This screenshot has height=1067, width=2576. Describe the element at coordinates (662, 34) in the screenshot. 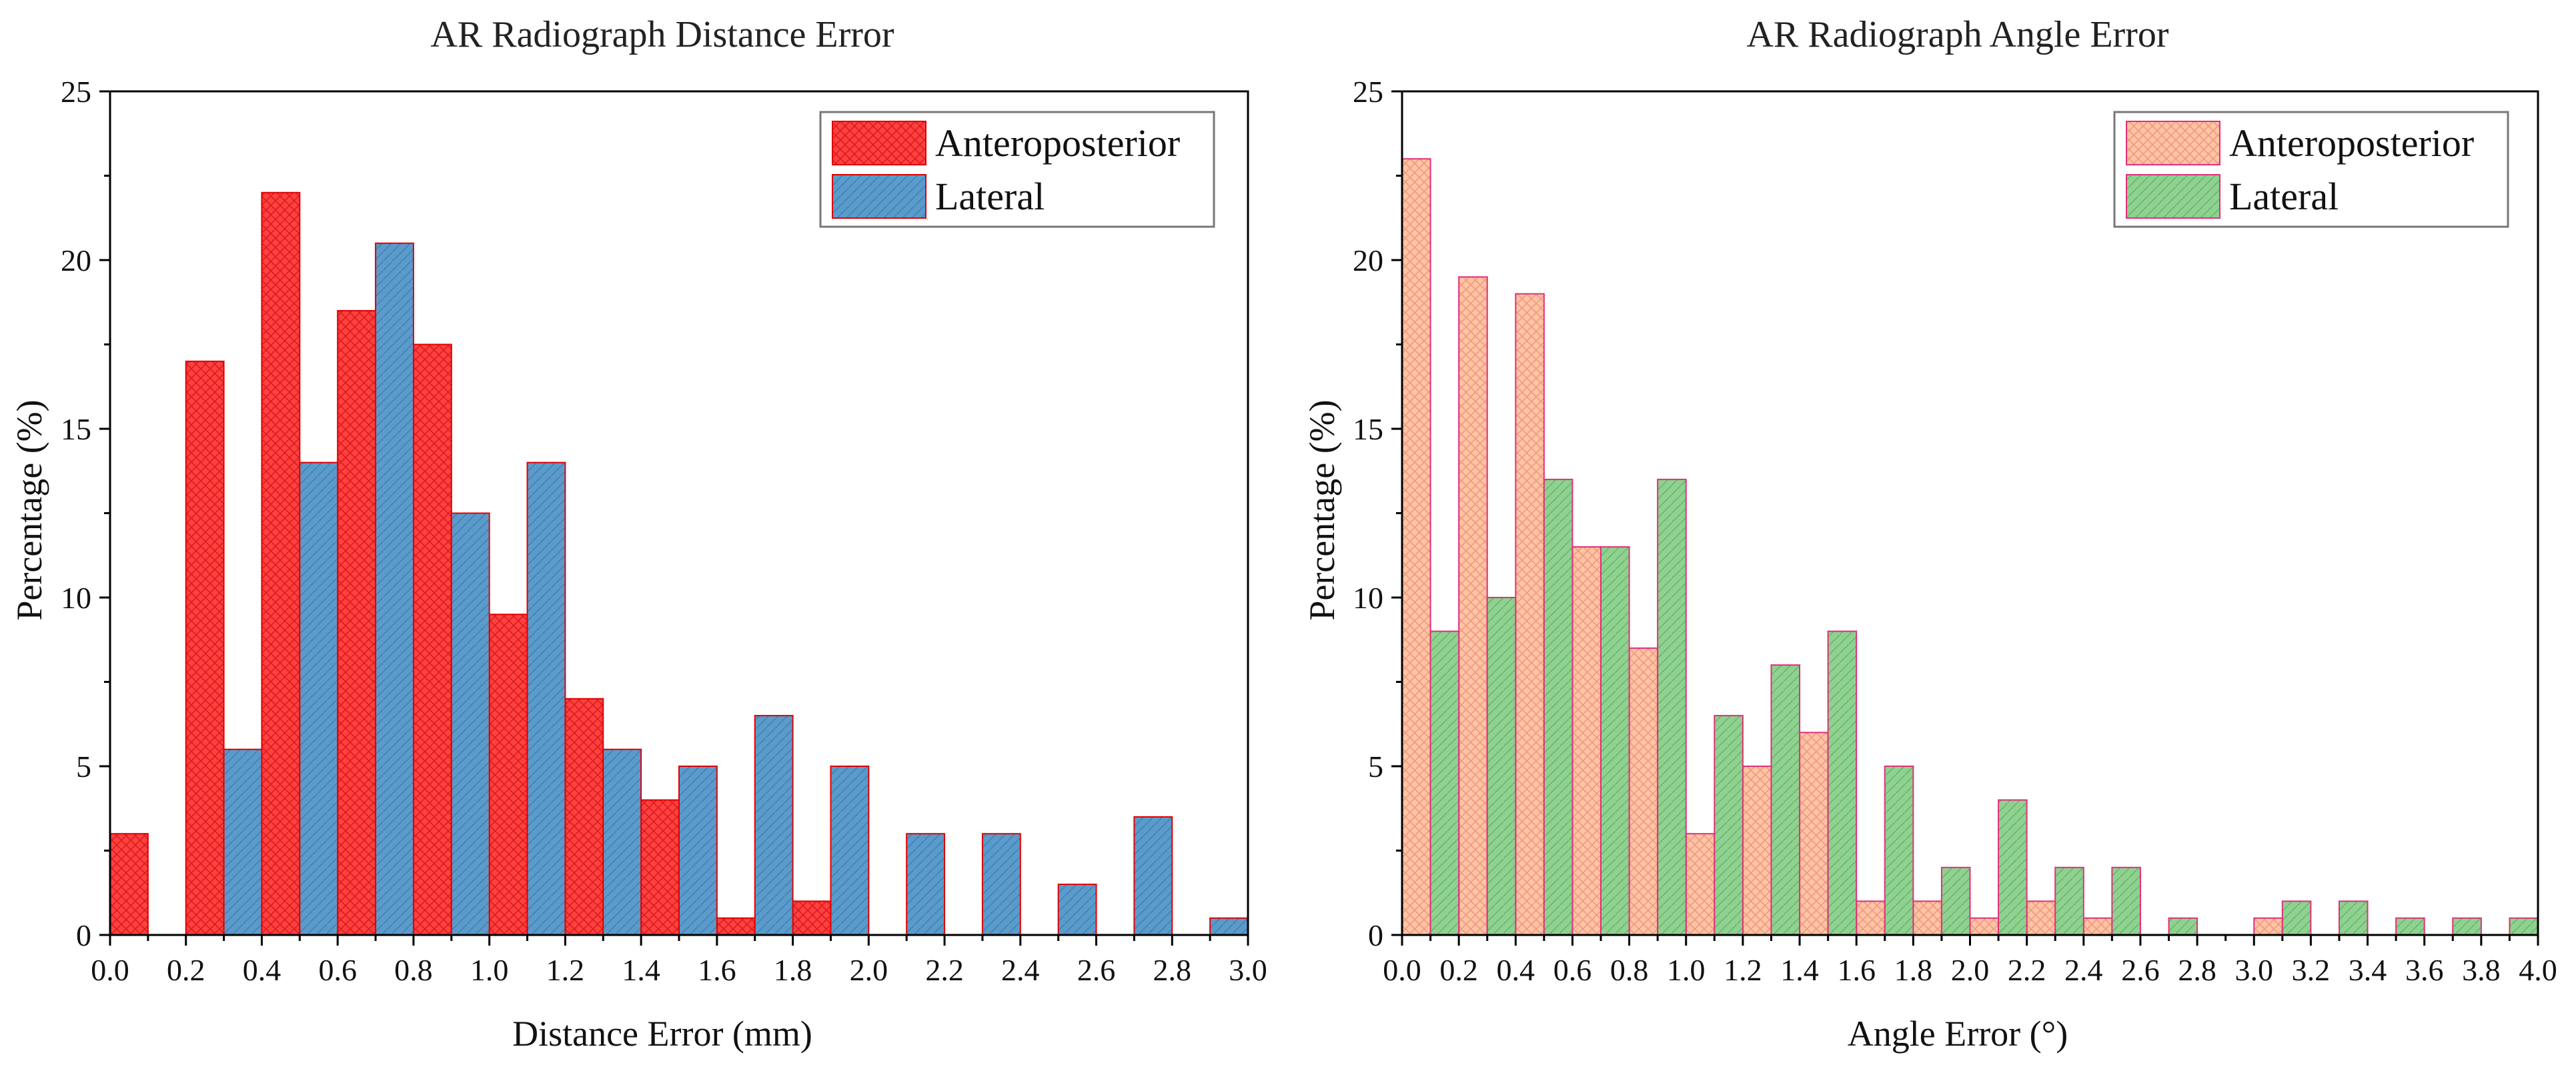

I see `chart-title: AR Radiograph Distance Error` at that location.